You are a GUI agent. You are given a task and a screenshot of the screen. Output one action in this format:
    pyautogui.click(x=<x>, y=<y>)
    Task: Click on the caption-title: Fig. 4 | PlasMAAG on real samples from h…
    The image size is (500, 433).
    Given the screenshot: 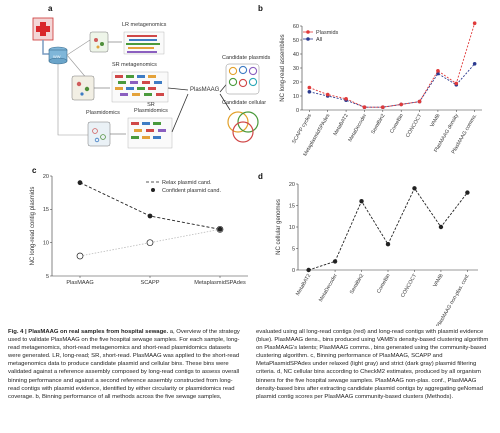 What is the action you would take?
    pyautogui.click(x=88, y=332)
    